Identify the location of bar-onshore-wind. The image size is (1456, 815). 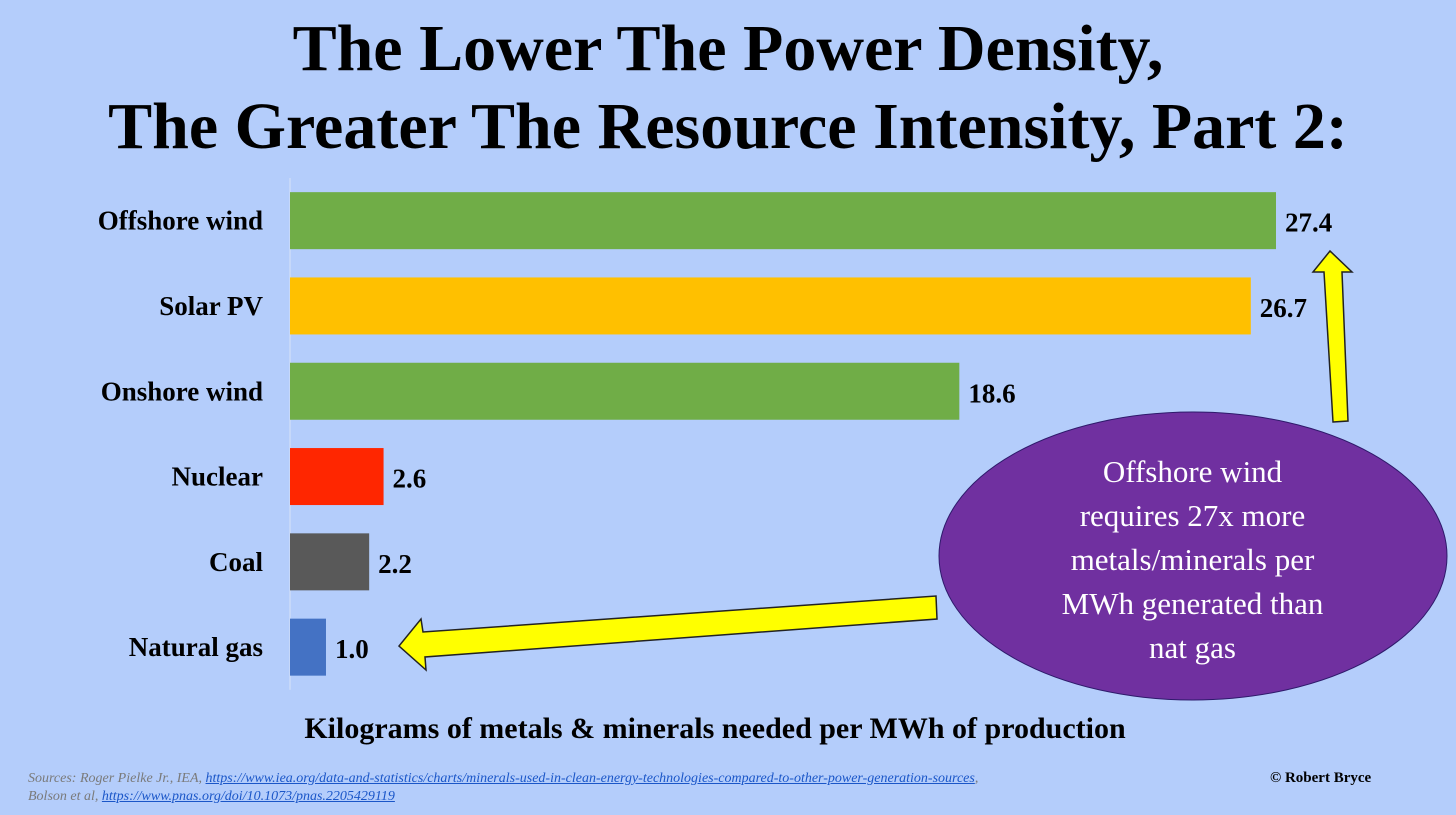
(625, 391).